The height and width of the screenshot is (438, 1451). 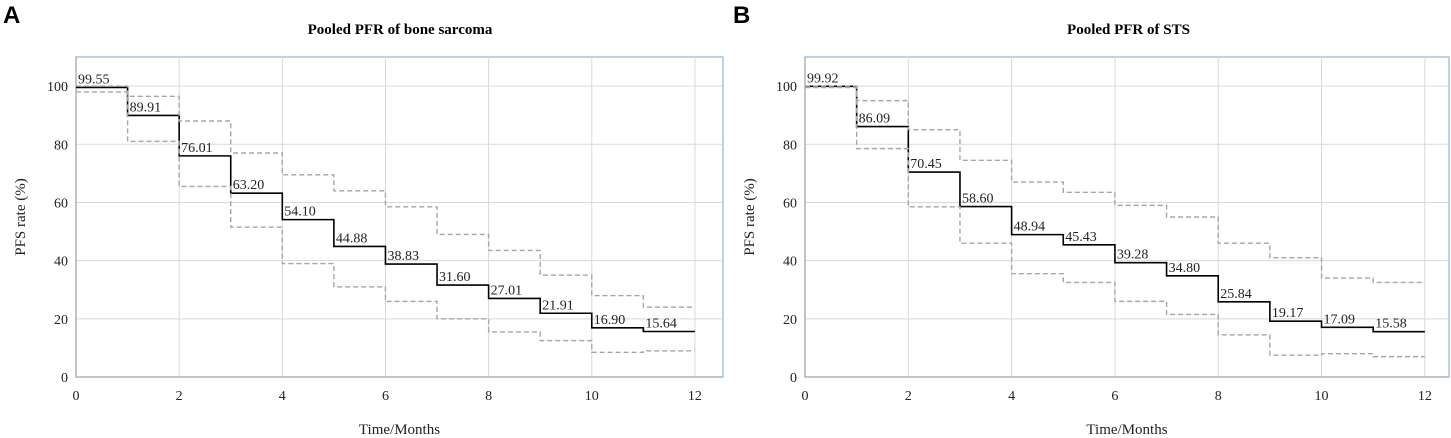 I want to click on data-label: 31.60, so click(x=455, y=277).